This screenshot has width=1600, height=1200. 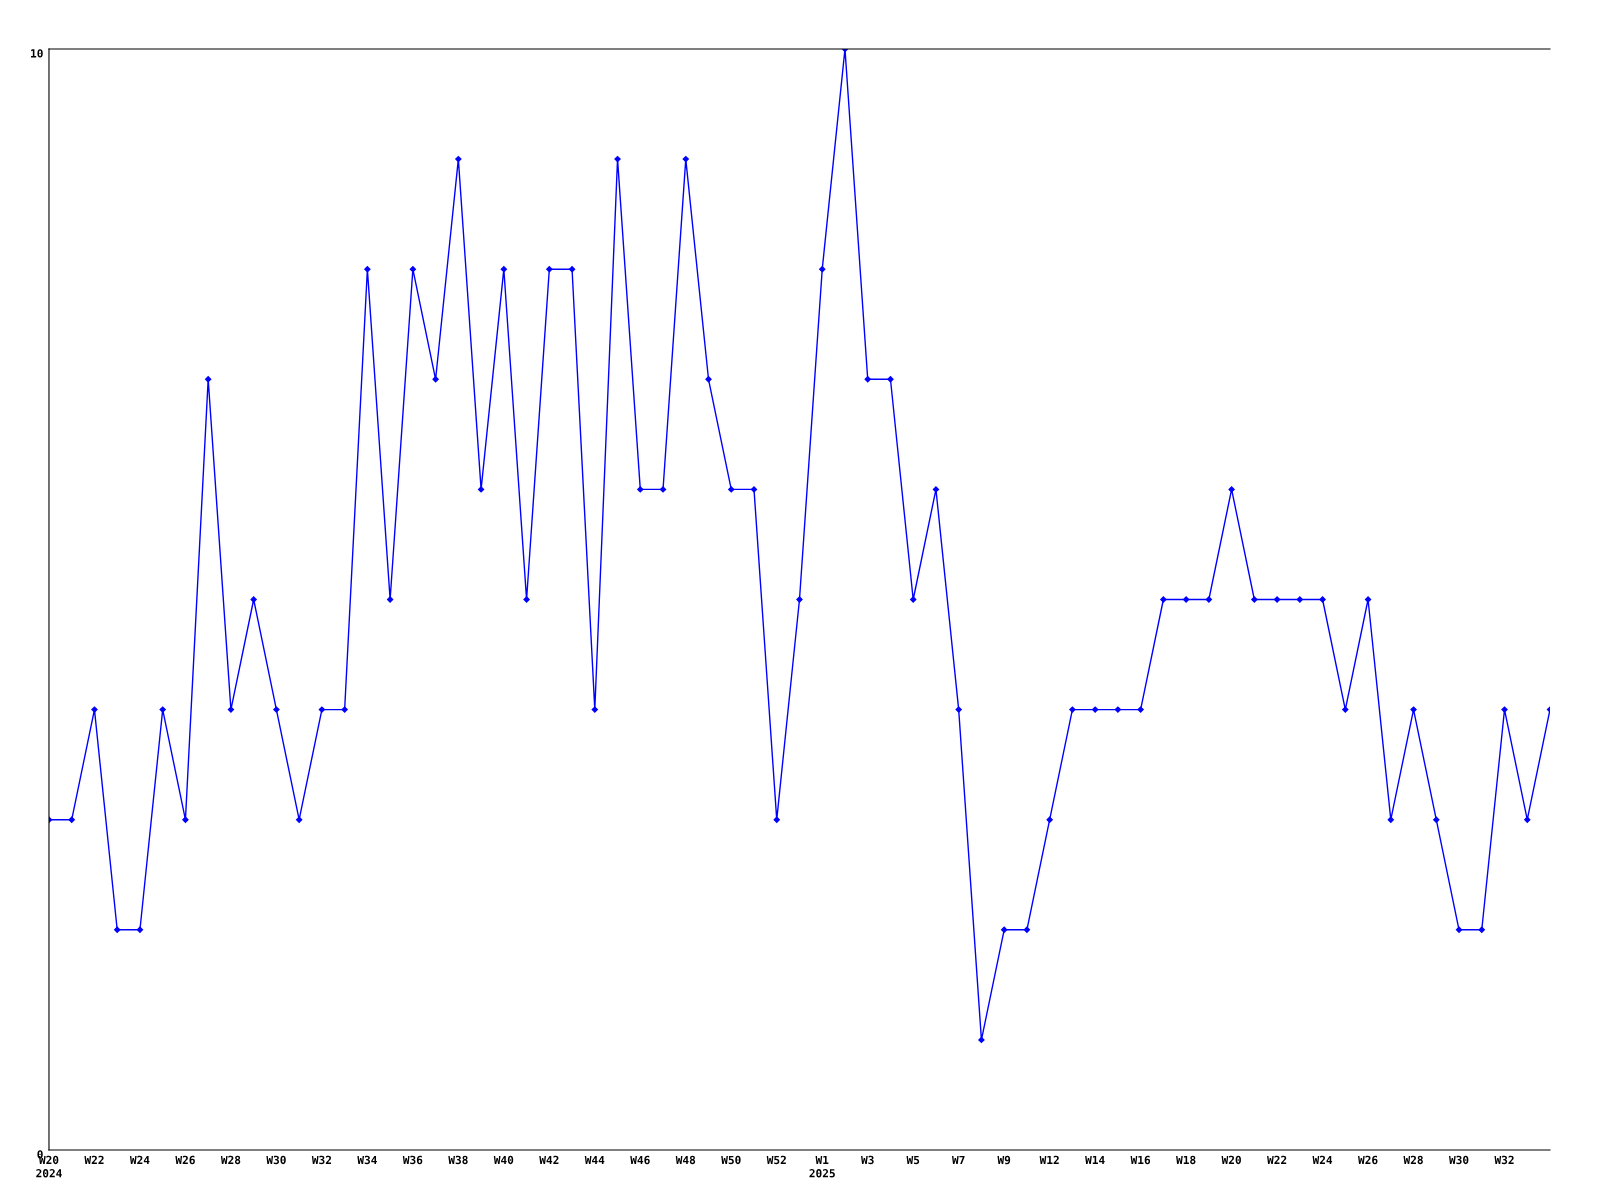 I want to click on x-tick-label: W9, so click(x=1004, y=1160).